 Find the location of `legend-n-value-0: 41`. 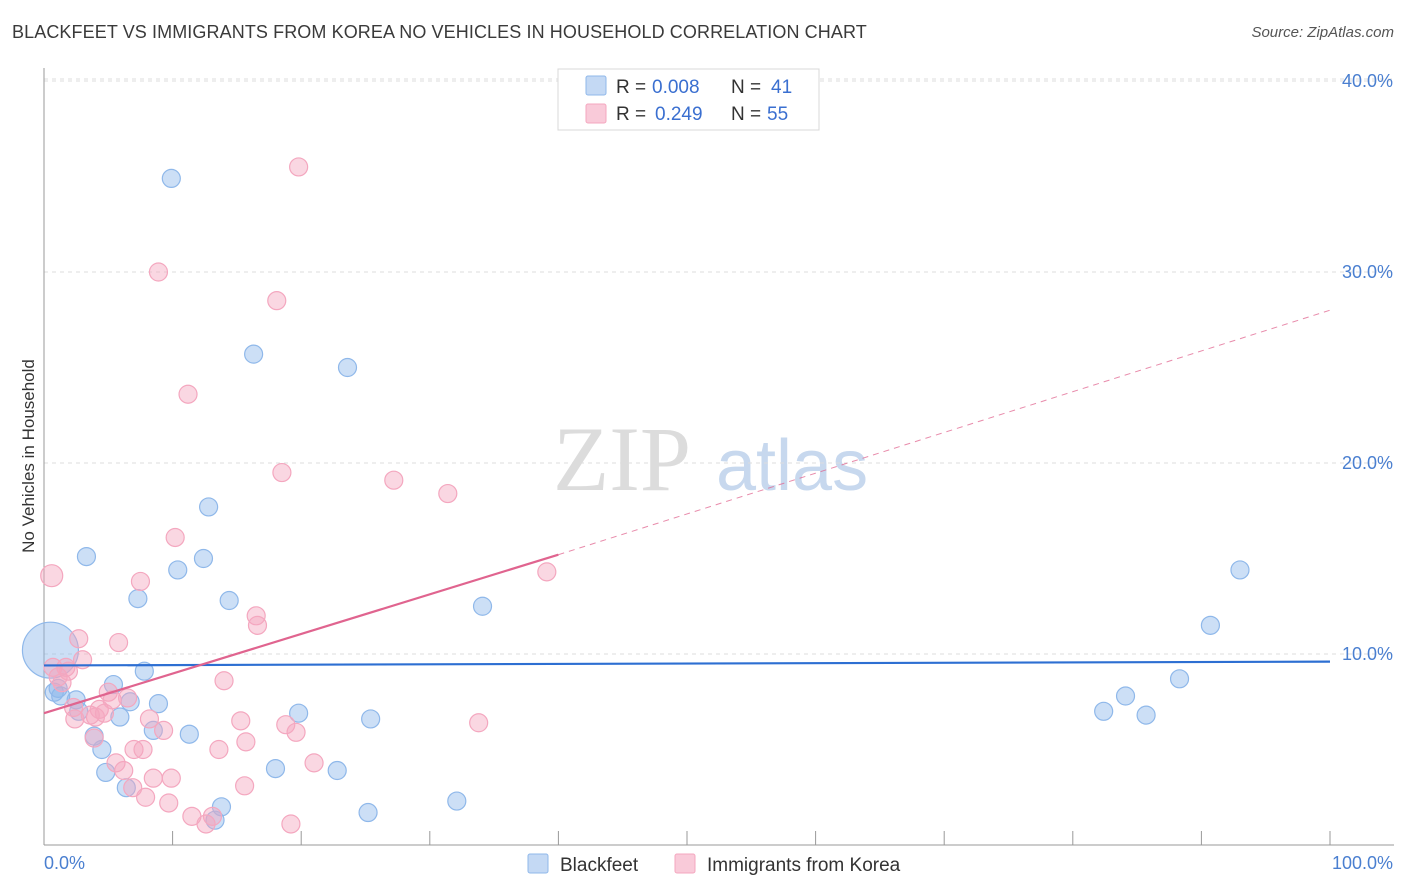

legend-n-value-0: 41 is located at coordinates (781, 87).